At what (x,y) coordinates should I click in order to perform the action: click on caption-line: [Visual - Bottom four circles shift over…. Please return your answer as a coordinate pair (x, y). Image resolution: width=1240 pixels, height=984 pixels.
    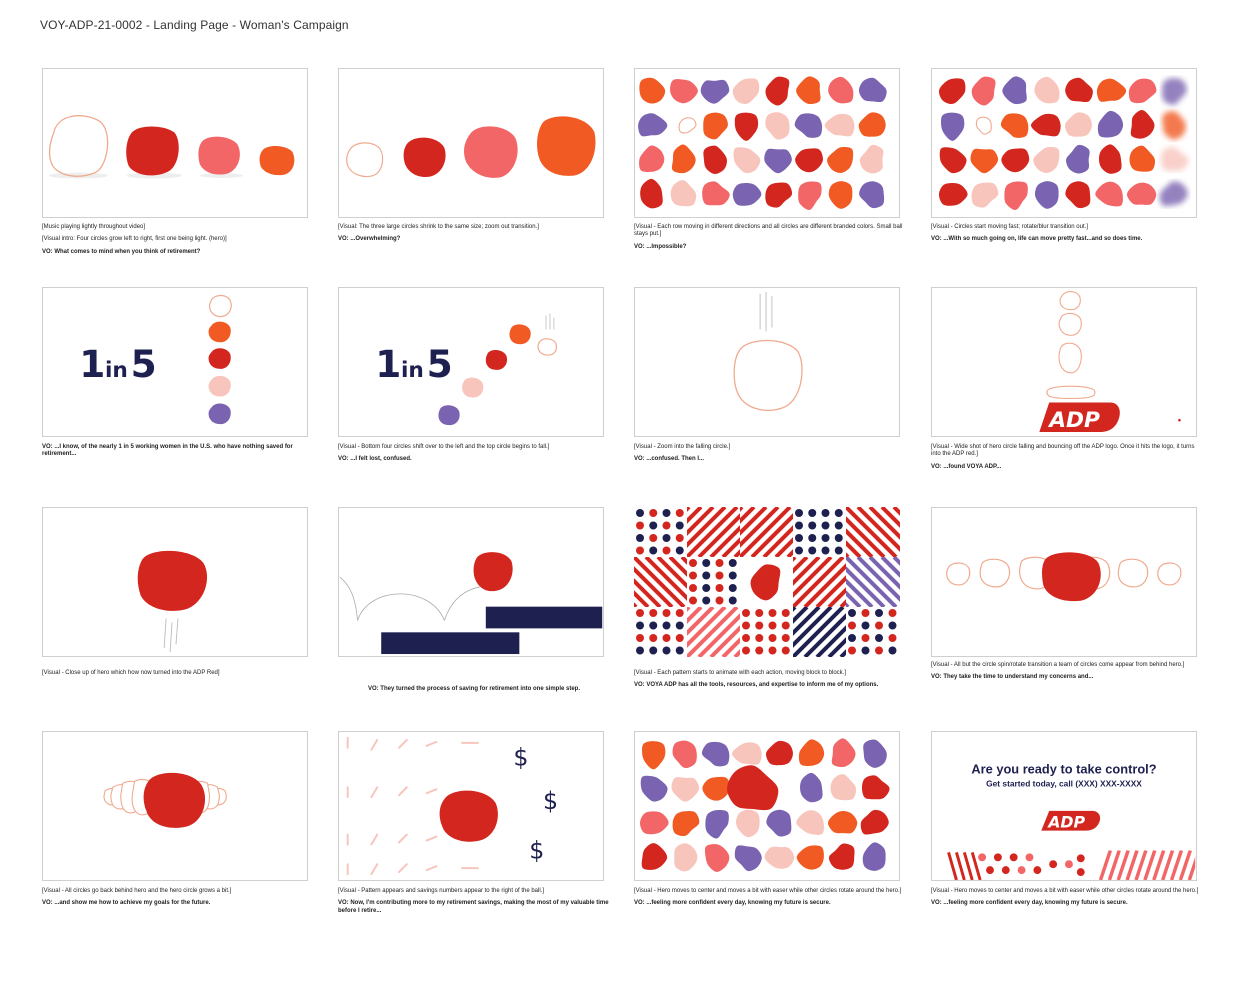
    Looking at the image, I should click on (444, 447).